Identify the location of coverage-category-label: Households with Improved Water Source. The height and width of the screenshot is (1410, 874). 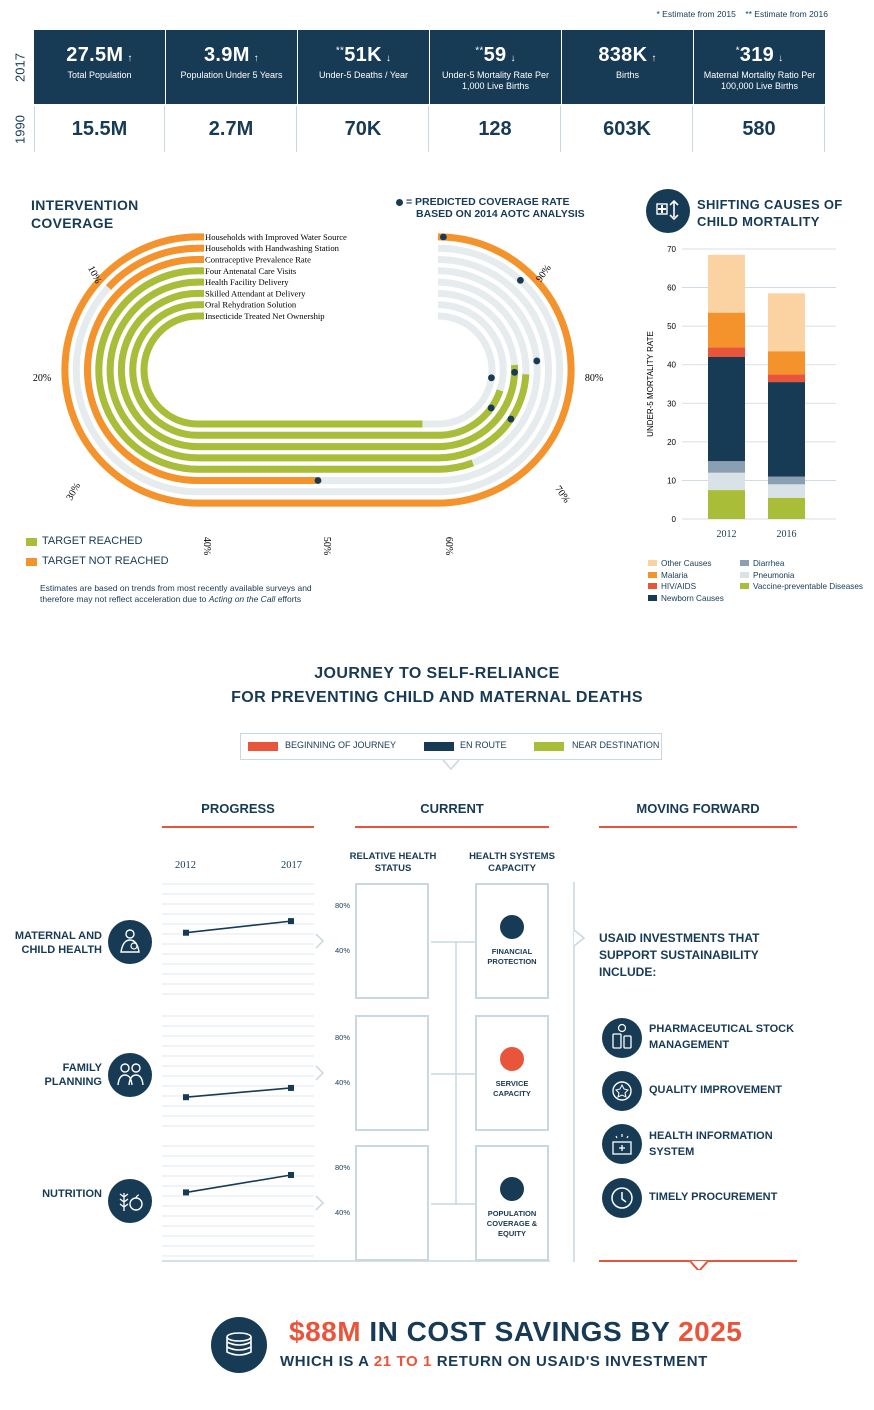
(276, 237).